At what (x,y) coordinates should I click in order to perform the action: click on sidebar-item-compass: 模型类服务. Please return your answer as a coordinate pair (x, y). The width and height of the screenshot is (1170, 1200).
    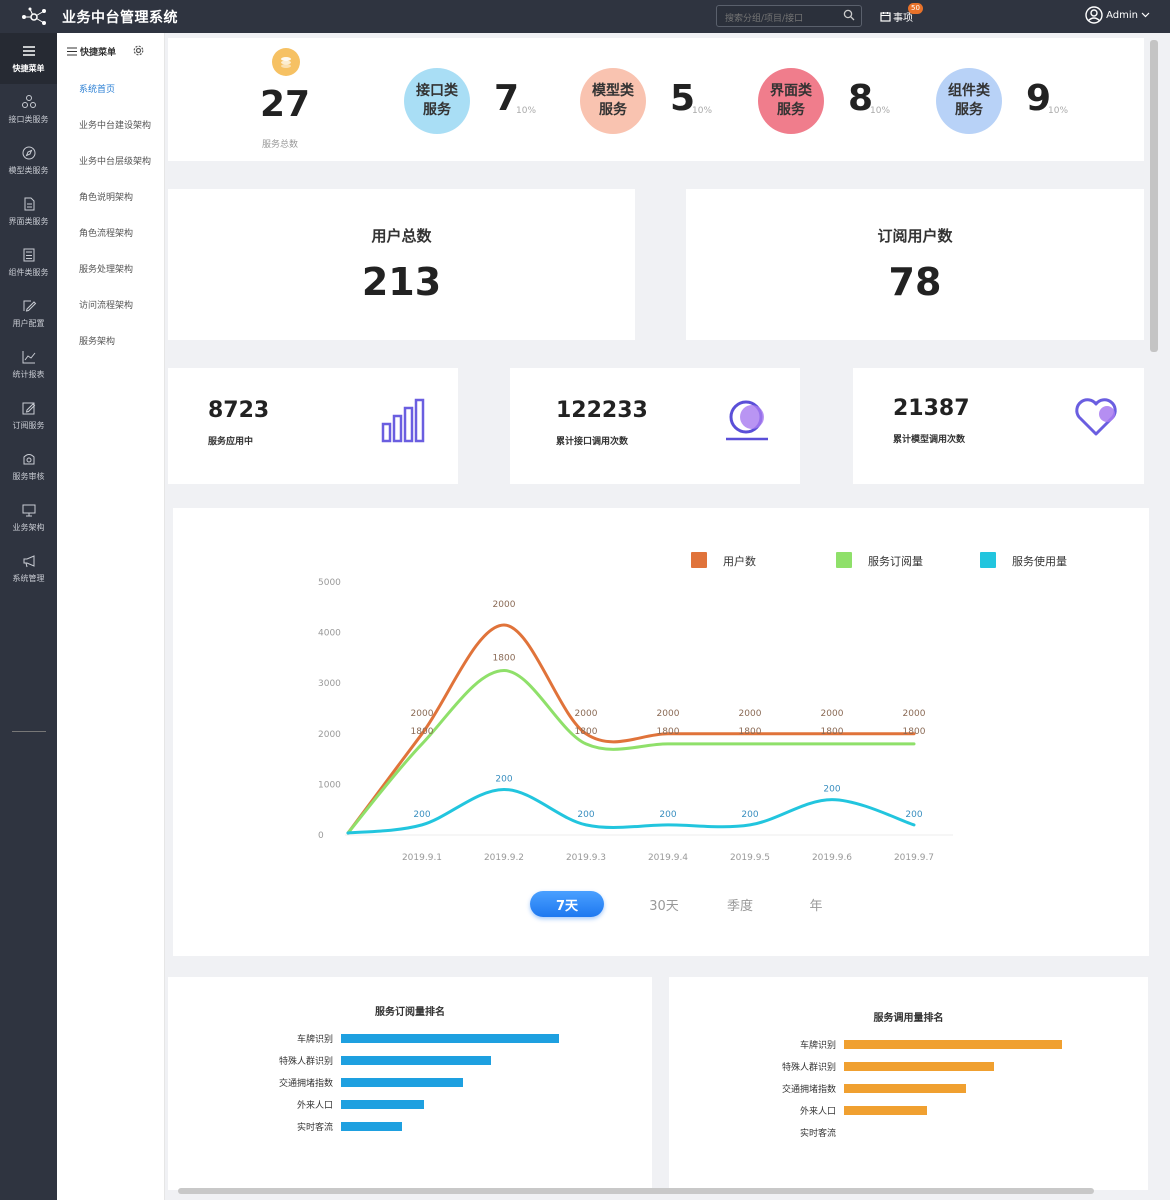
    Looking at the image, I should click on (28, 160).